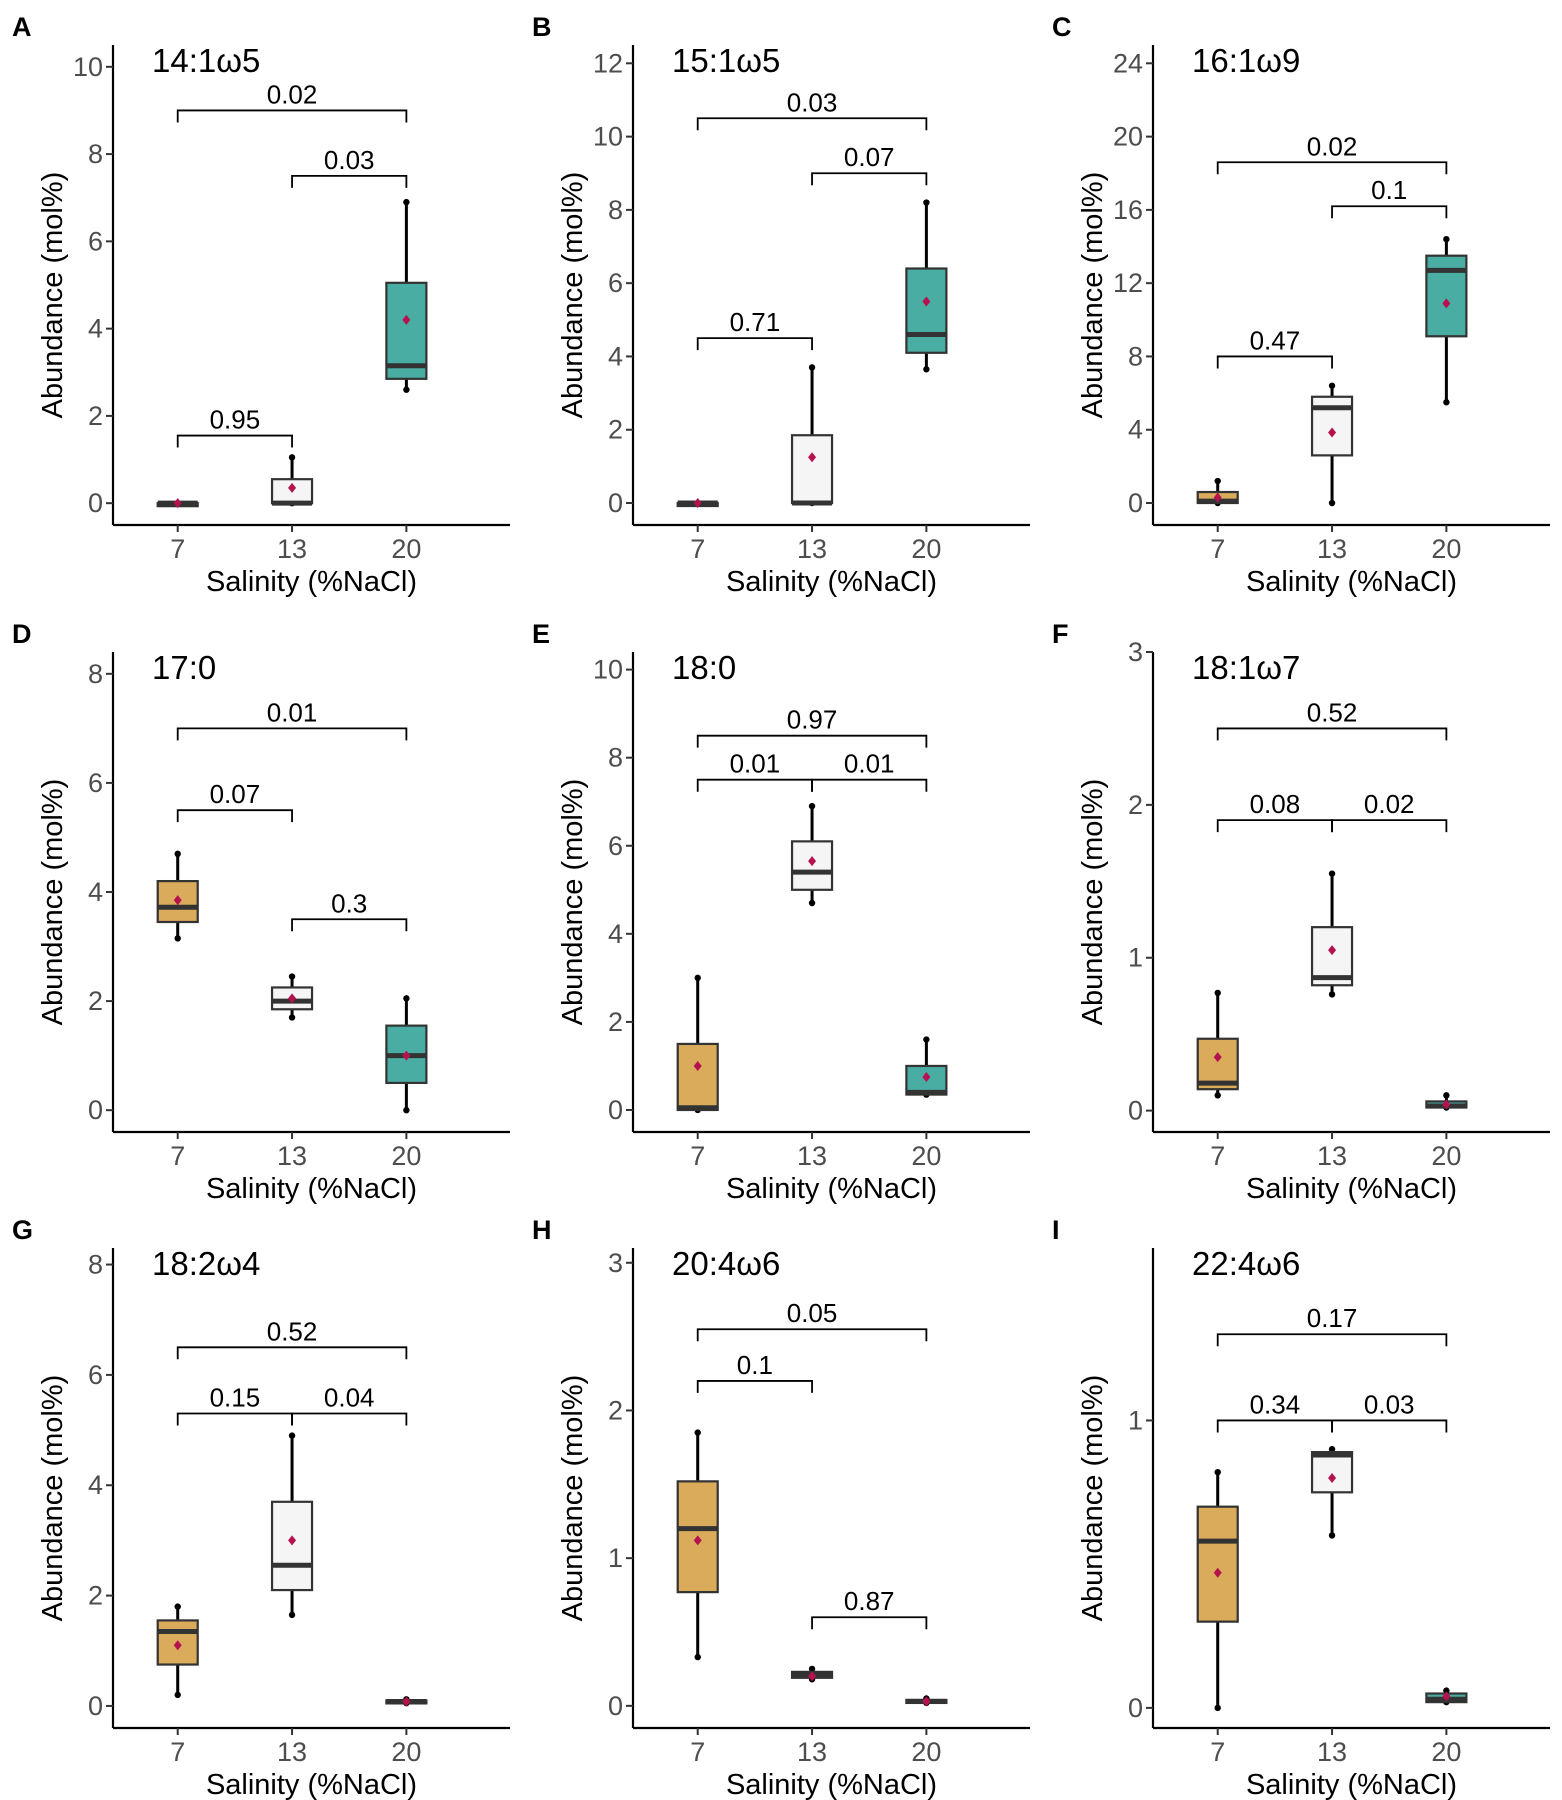 The width and height of the screenshot is (1562, 1800). I want to click on panel-letter: C, so click(1062, 27).